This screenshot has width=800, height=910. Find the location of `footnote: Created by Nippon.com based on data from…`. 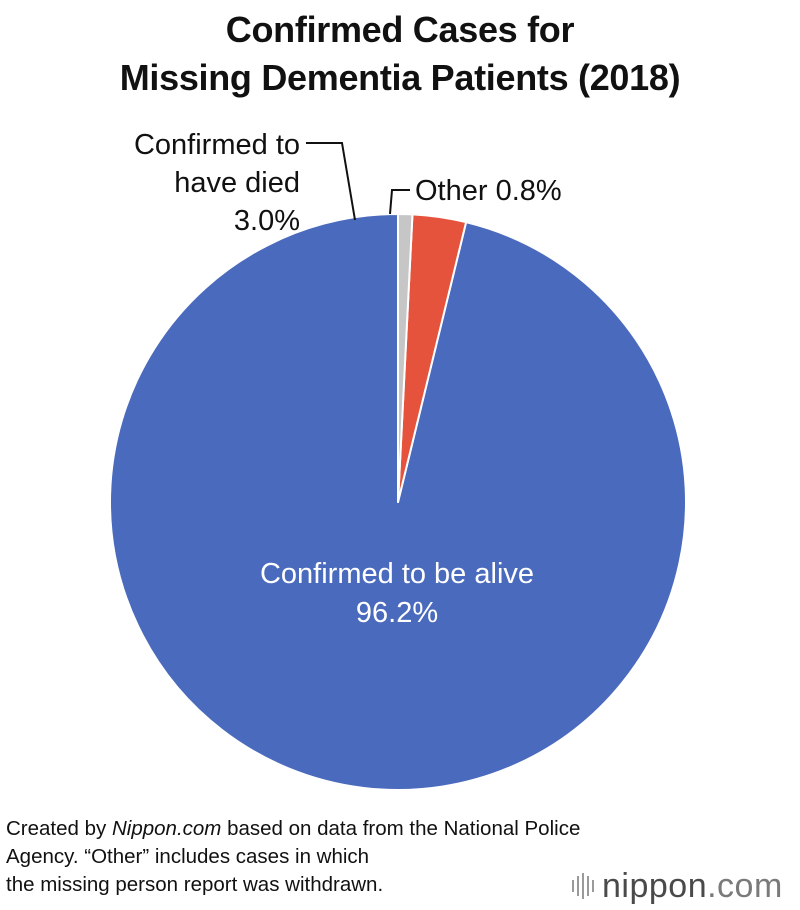

footnote: Created by Nippon.com based on data from… is located at coordinates (293, 857).